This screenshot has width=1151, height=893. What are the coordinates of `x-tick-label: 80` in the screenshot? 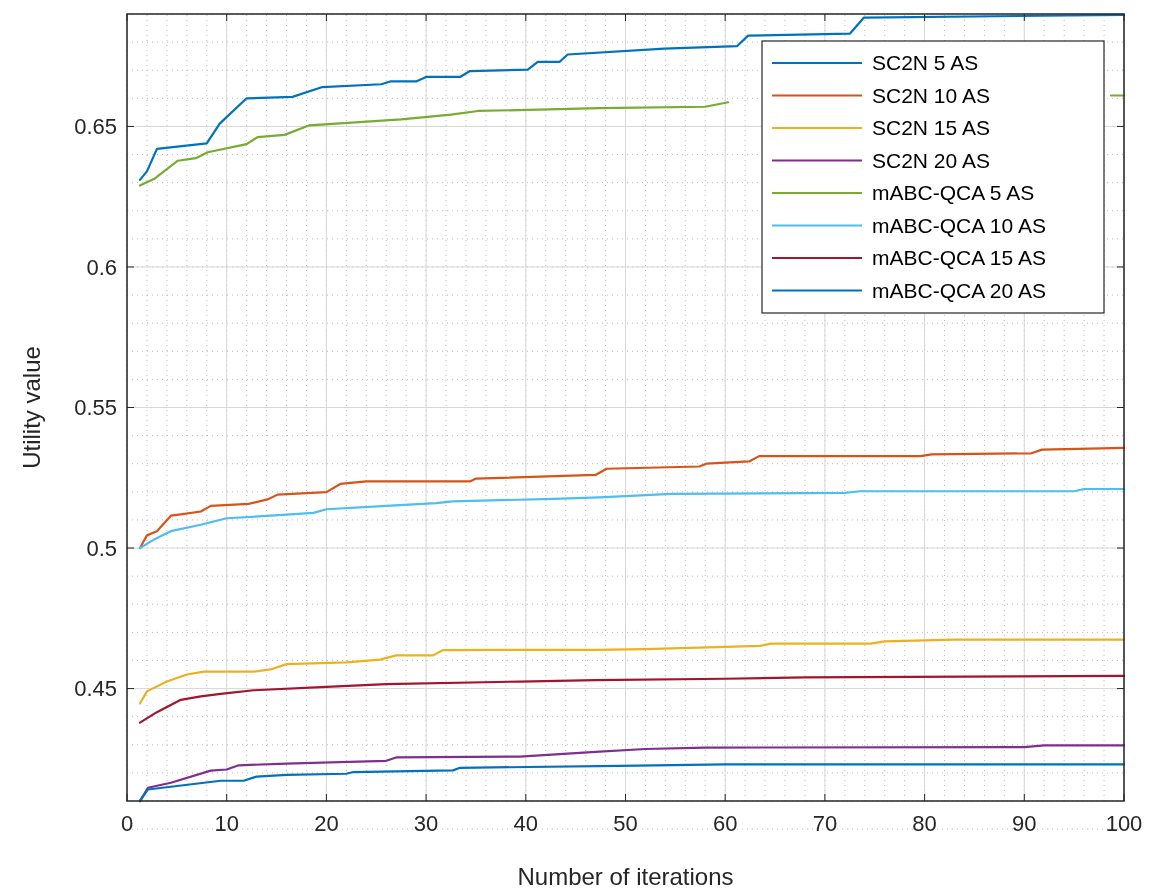 It's located at (924, 823).